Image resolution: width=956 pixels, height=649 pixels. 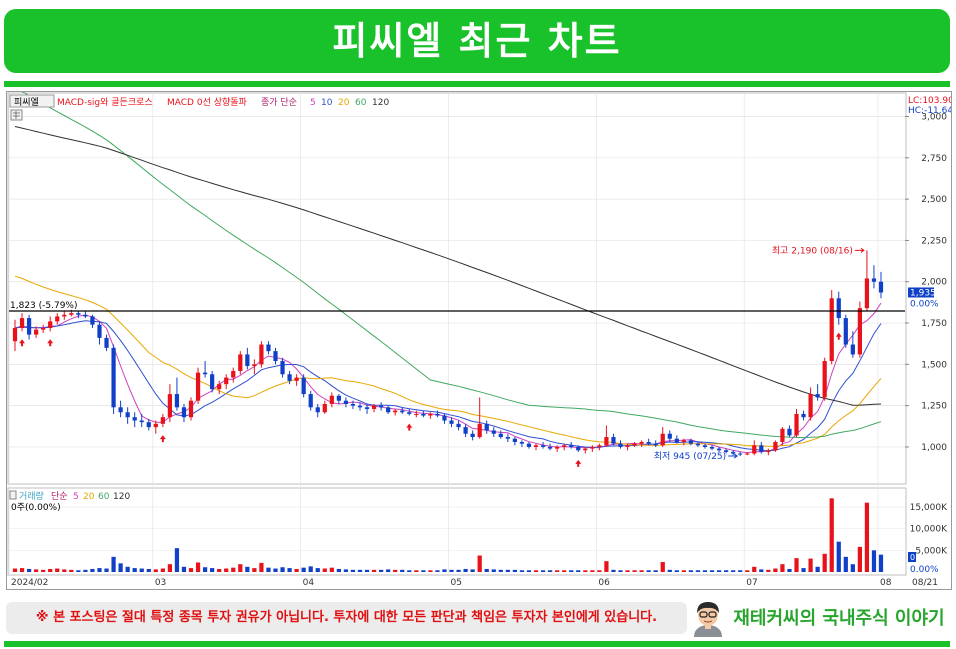 What do you see at coordinates (327, 103) in the screenshot?
I see `legend-ma10: 10` at bounding box center [327, 103].